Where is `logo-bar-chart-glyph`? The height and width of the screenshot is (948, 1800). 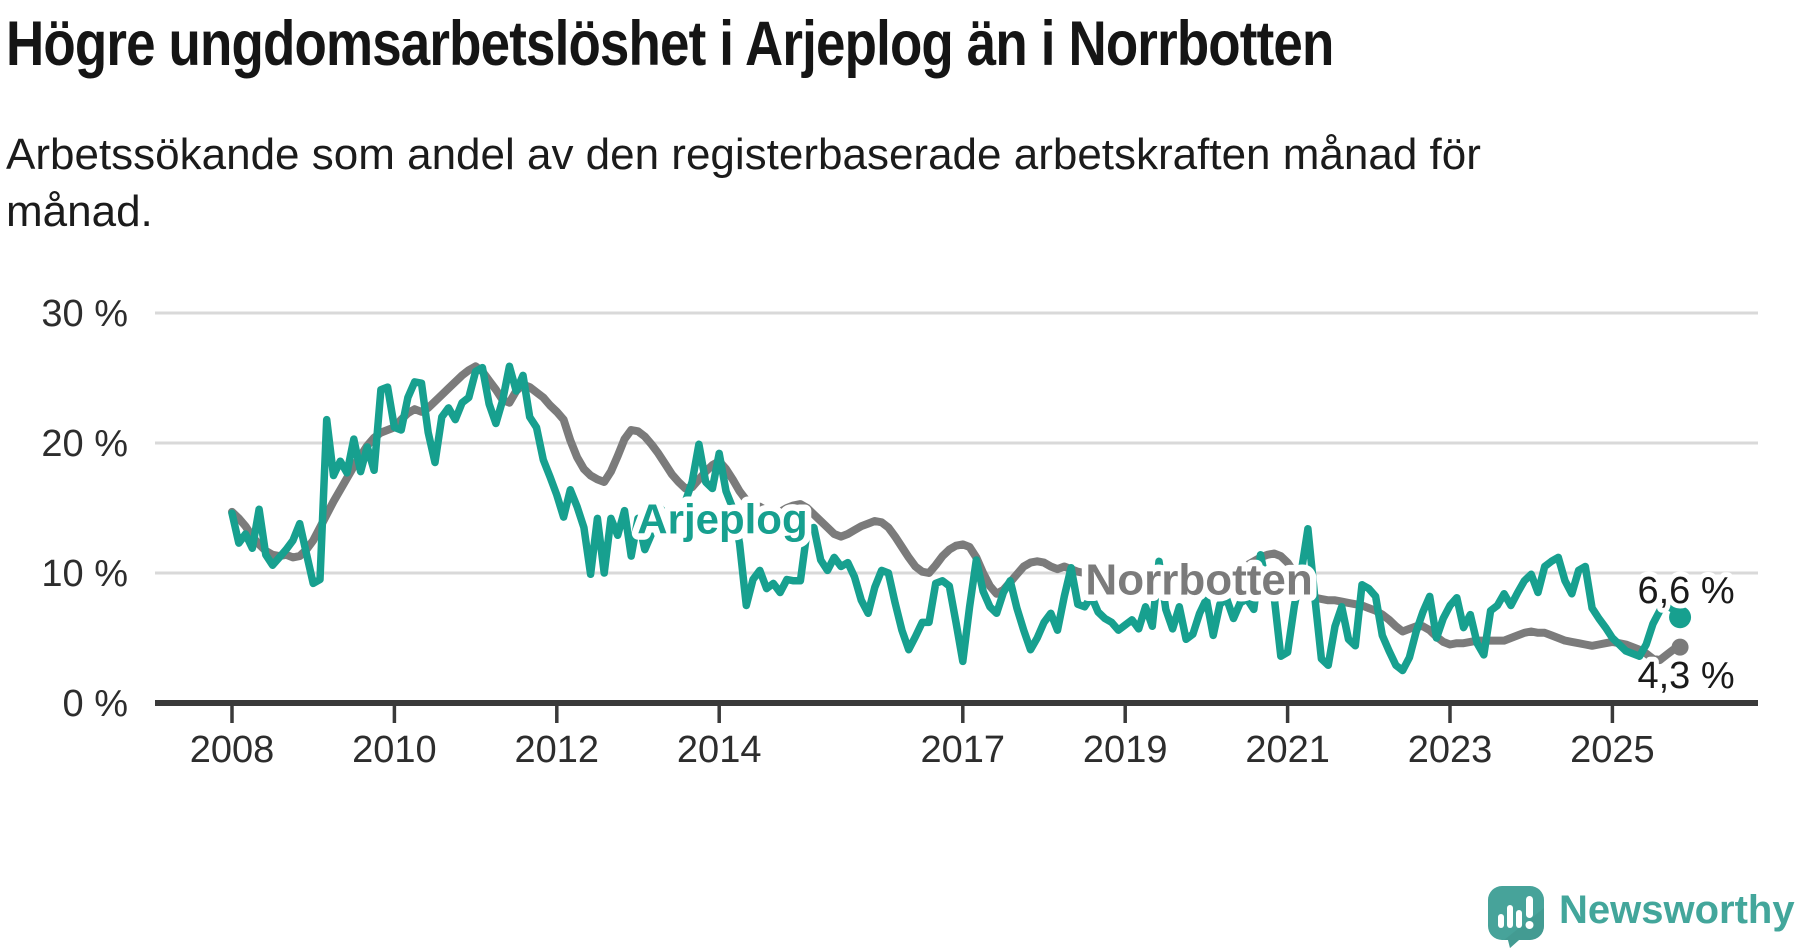
logo-bar-chart-glyph is located at coordinates (1516, 912).